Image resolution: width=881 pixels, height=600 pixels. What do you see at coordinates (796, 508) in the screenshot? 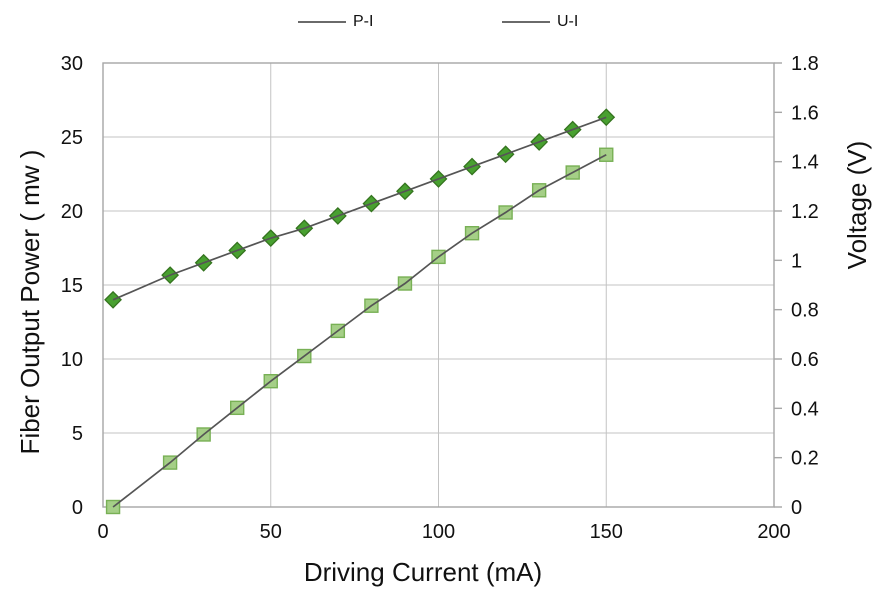
I see `y-right-tick-label: 0` at bounding box center [796, 508].